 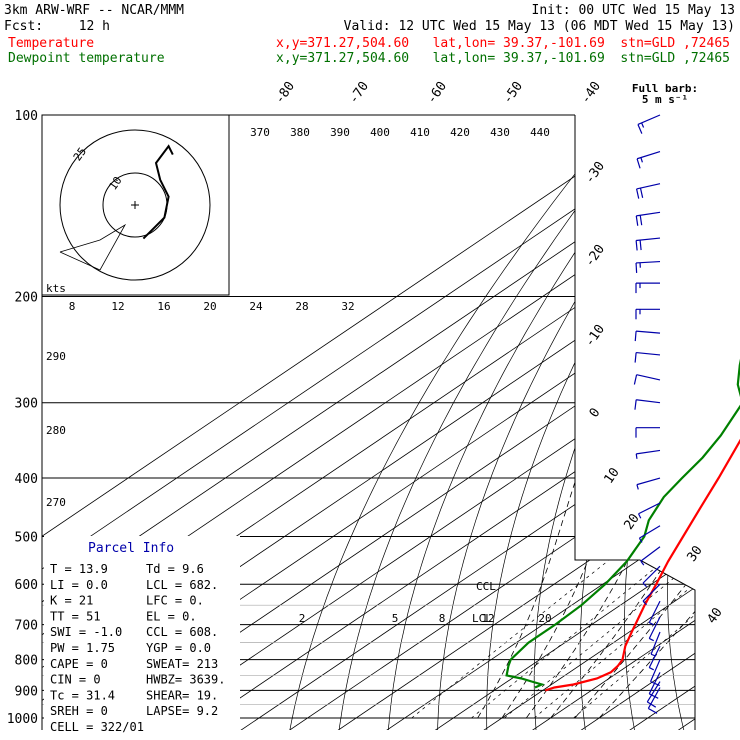 I want to click on hodograph-speed-label: 20, so click(x=209, y=306).